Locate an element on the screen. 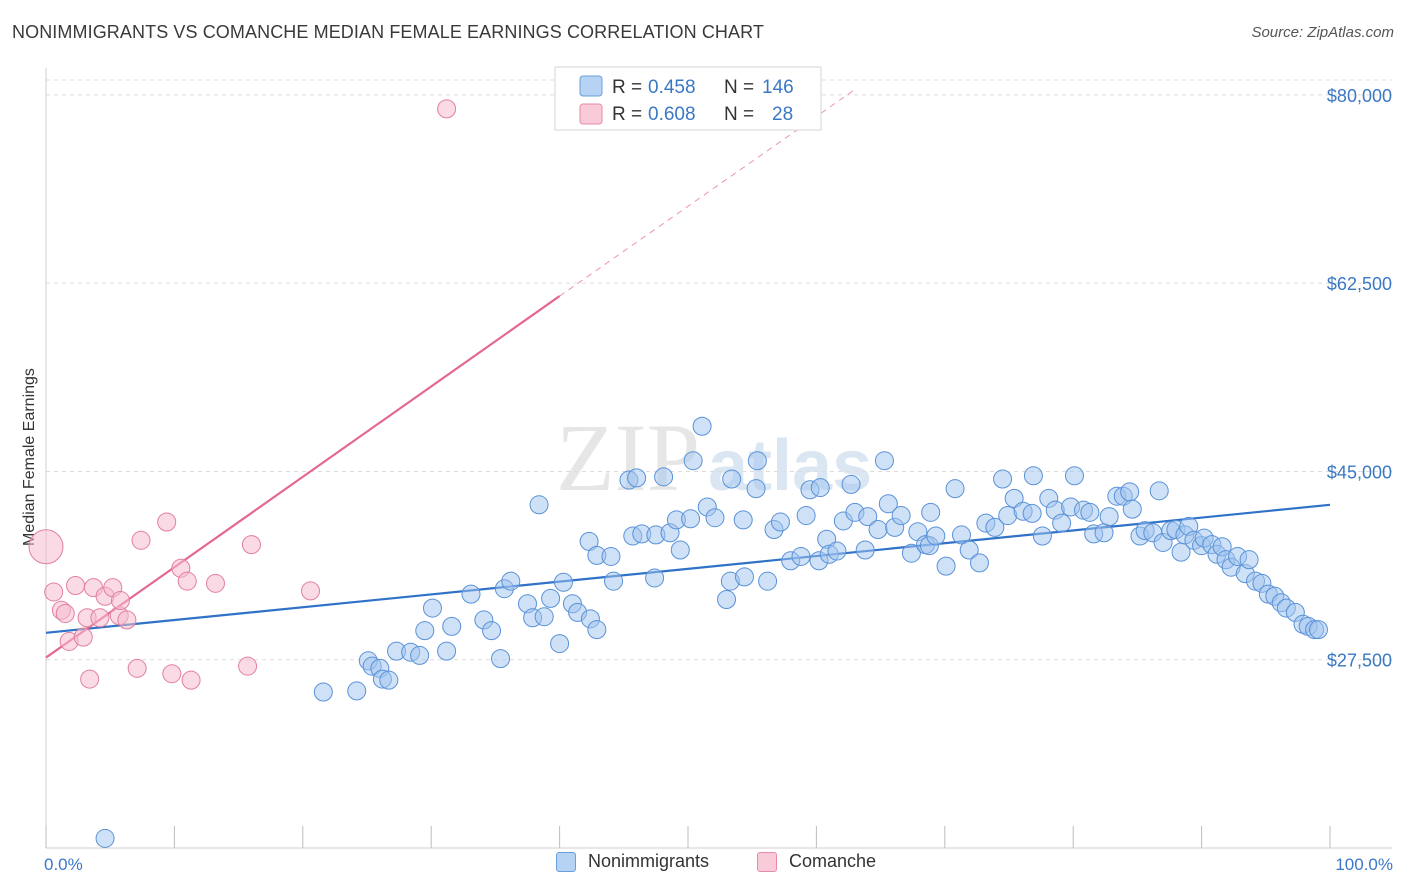 The image size is (1406, 892). legend: R = 0.458 N = 146 R = 0.608 N = 28 is located at coordinates (688, 98).